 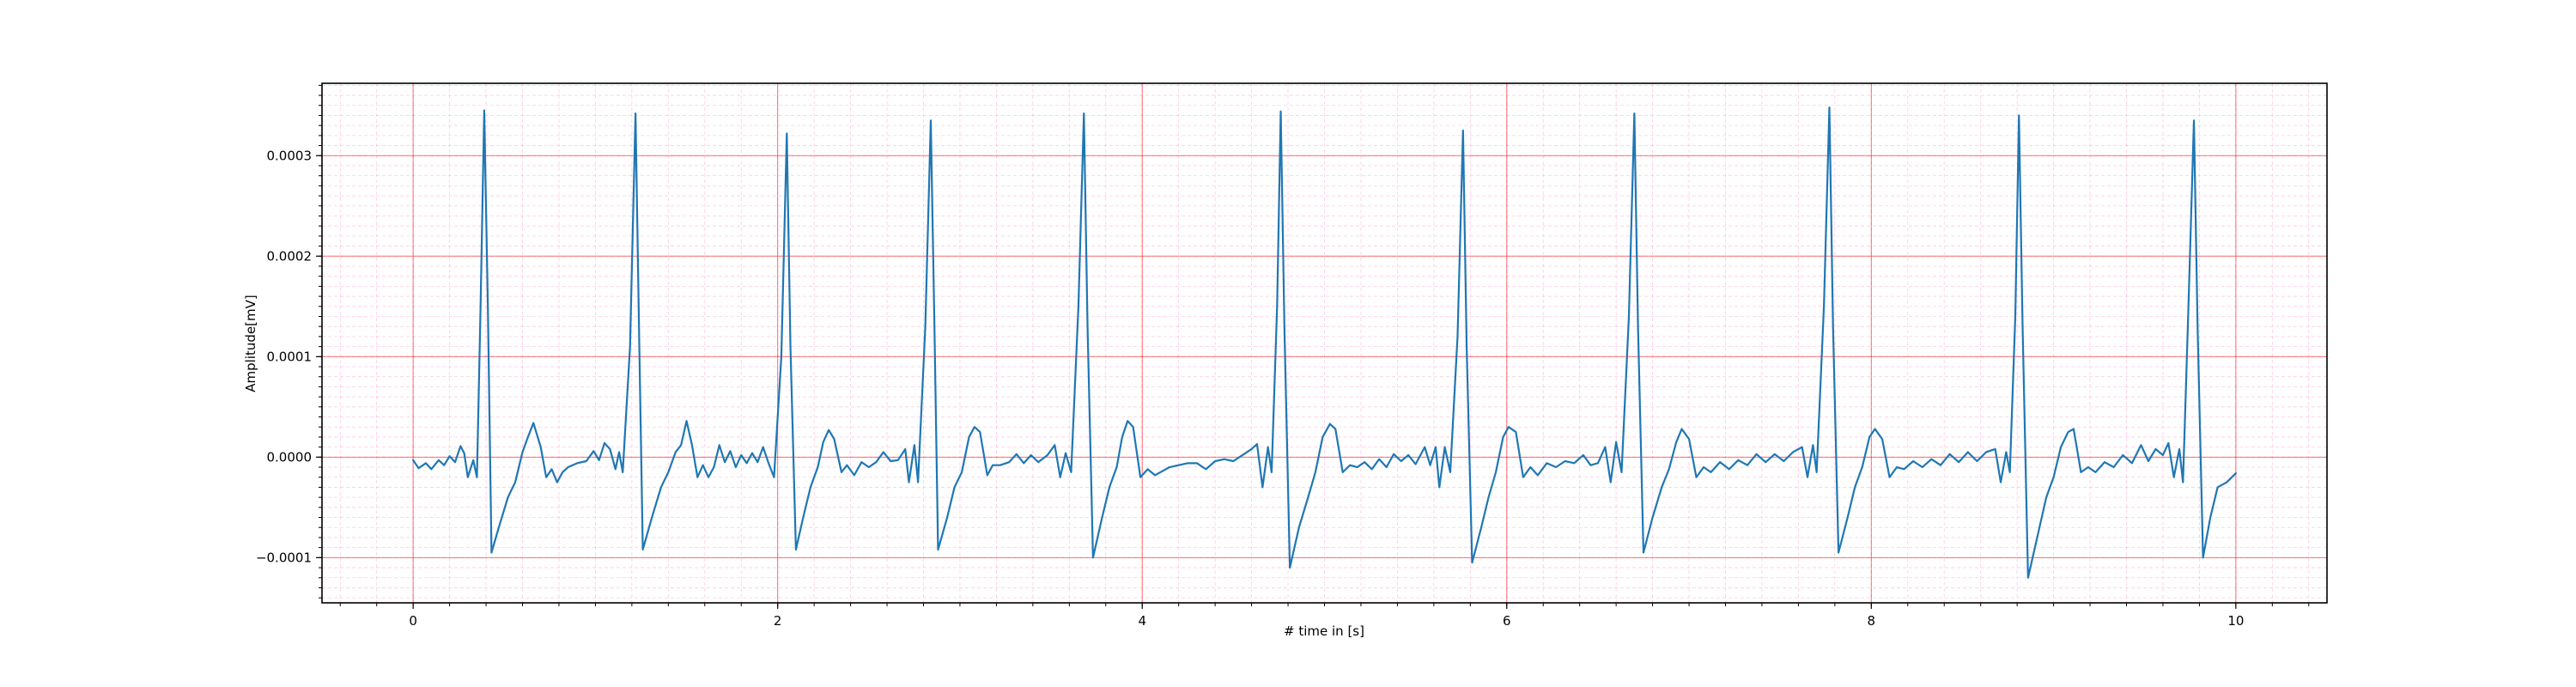 I want to click on y-tick-label: 0.0001, so click(x=290, y=356).